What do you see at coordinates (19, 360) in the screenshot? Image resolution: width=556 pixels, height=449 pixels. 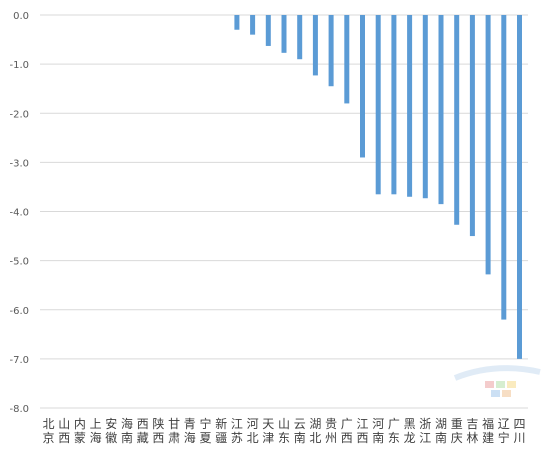 I see `y-tick-label: -7.0` at bounding box center [19, 360].